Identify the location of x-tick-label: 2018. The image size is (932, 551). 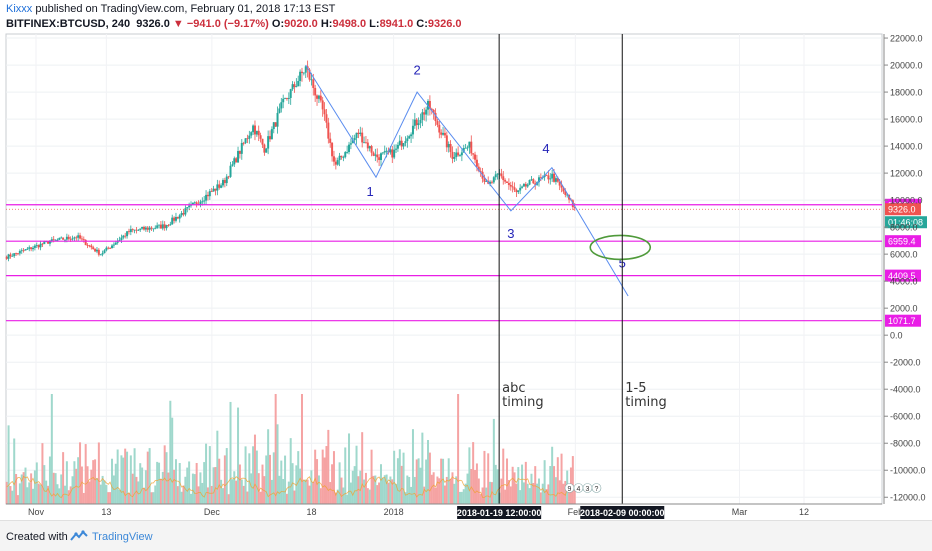
(394, 512).